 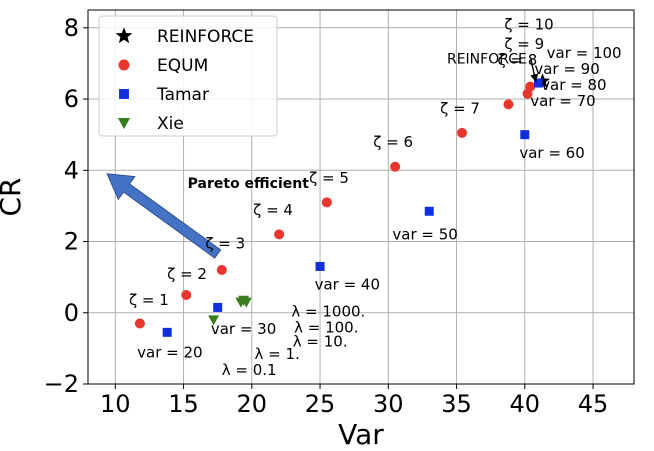 What do you see at coordinates (61, 384) in the screenshot?
I see `y-tick-label: −2` at bounding box center [61, 384].